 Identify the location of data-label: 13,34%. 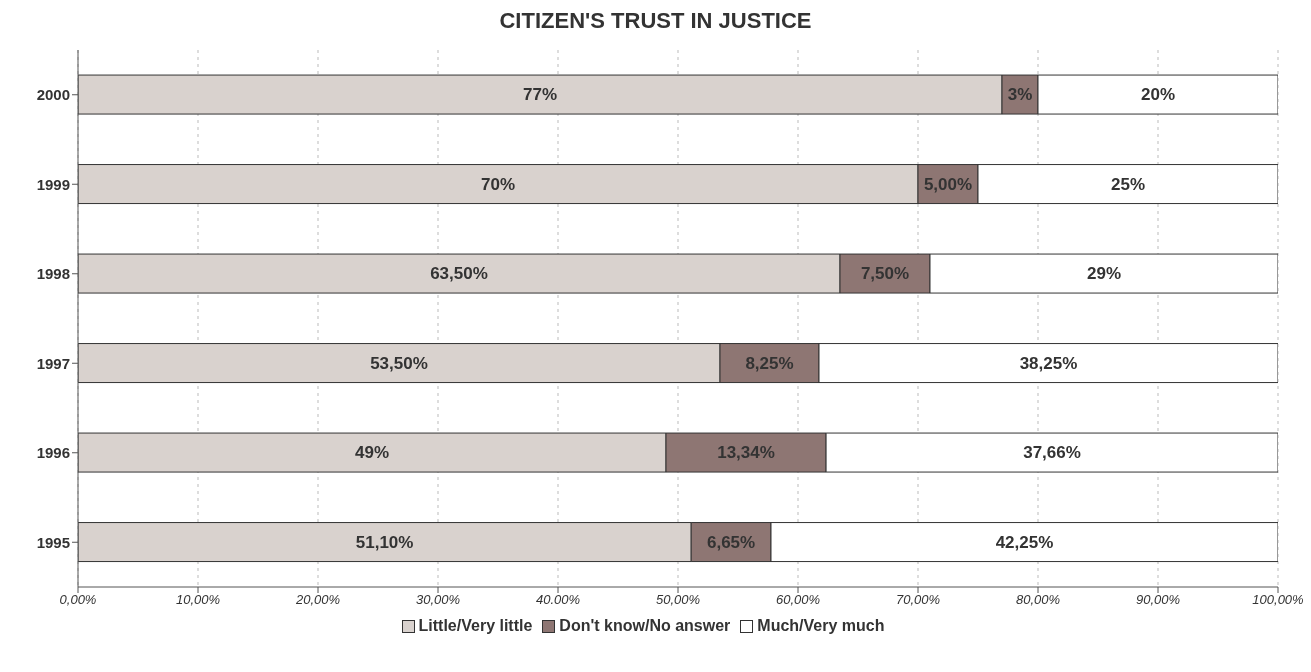
(746, 453).